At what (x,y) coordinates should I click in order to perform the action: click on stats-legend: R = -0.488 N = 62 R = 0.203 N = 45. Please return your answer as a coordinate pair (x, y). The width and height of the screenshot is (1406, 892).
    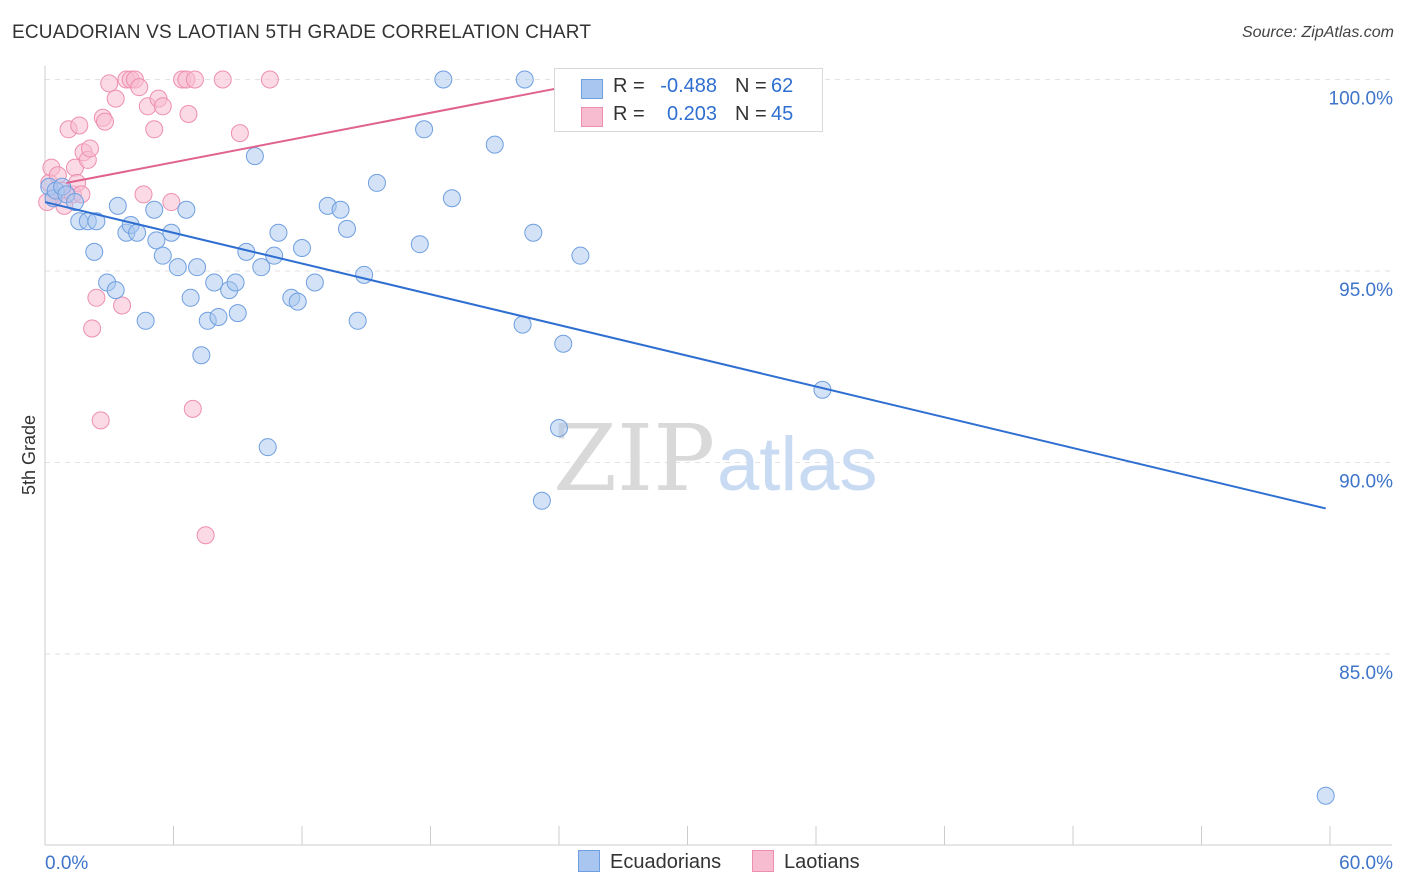
    Looking at the image, I should click on (688, 100).